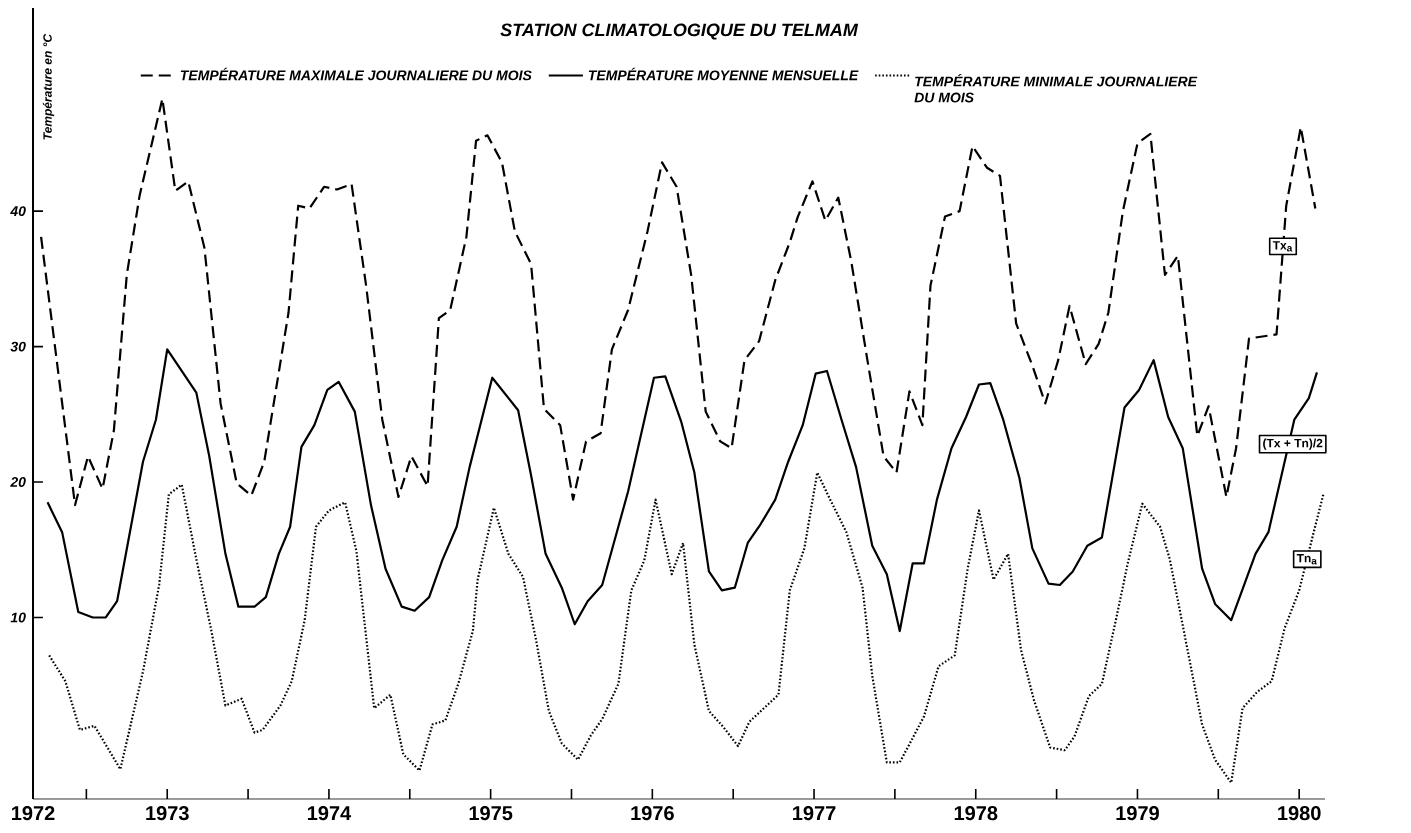  What do you see at coordinates (18, 617) in the screenshot?
I see `y-tick-label: 10` at bounding box center [18, 617].